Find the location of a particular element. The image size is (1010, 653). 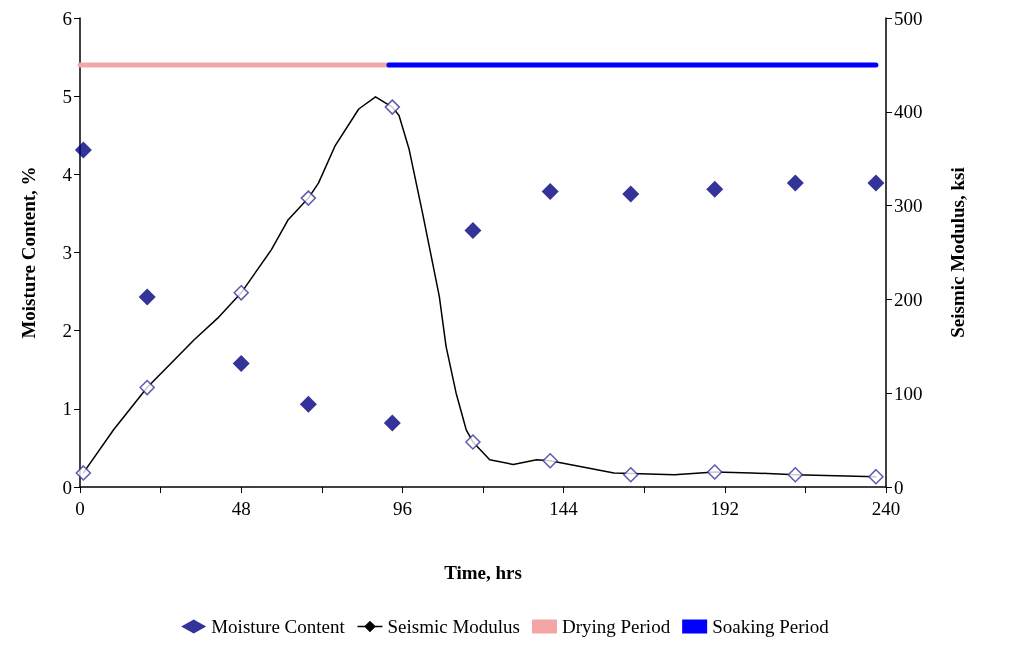

y2-tick-label: 300 is located at coordinates (908, 206).